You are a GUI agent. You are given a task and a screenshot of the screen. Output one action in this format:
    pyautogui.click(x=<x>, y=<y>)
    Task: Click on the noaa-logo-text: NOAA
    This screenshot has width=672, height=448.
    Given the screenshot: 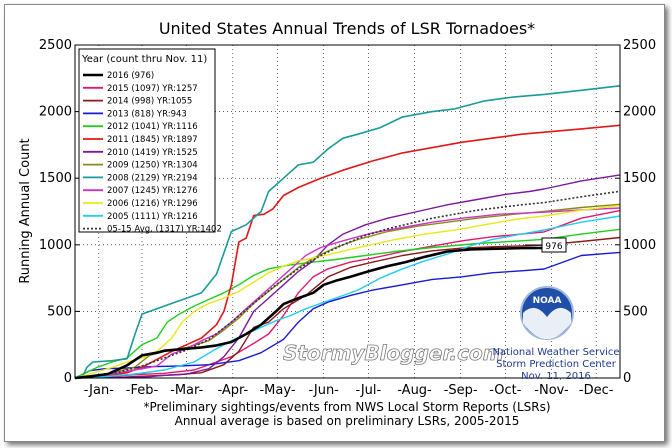 What is the action you would take?
    pyautogui.click(x=547, y=301)
    